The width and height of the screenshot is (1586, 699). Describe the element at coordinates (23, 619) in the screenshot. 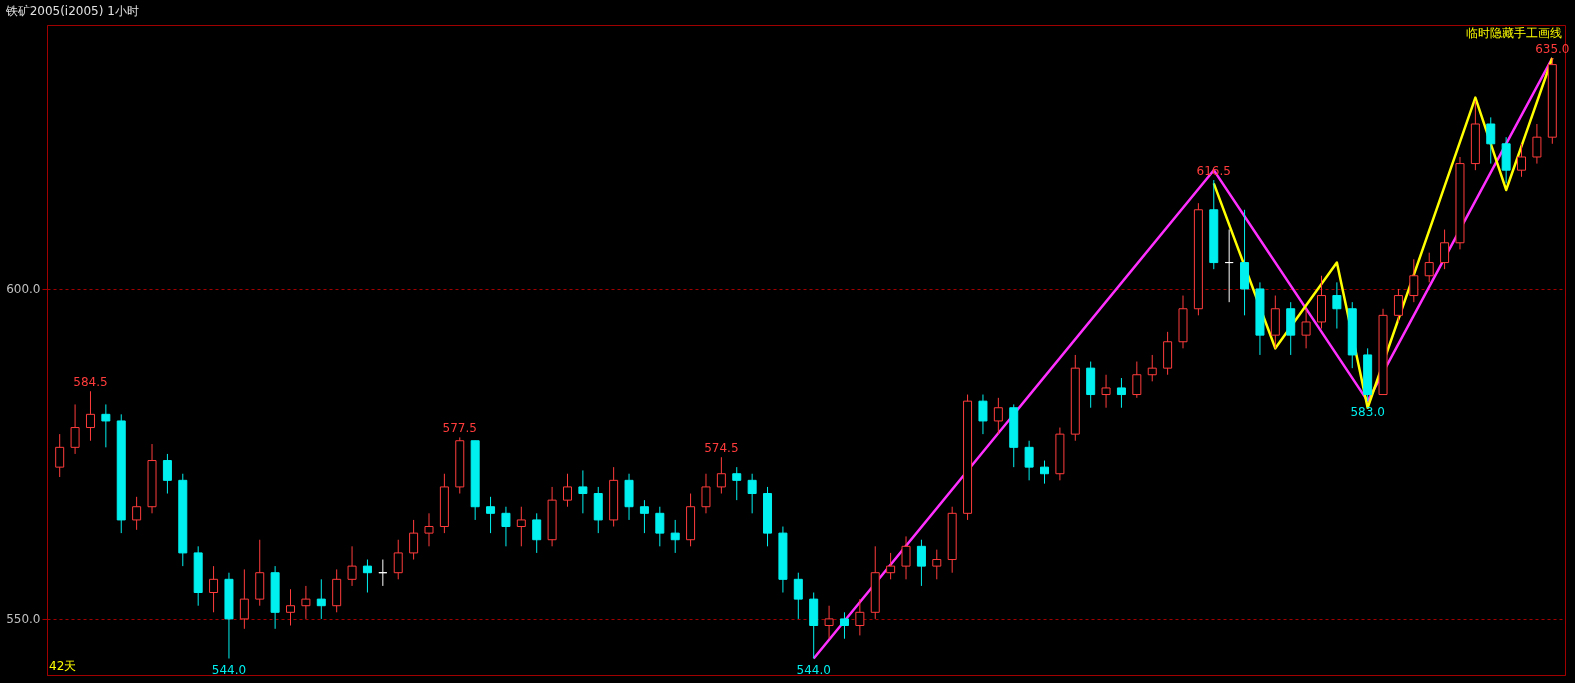

I see `y-tick-label: 550.0` at that location.